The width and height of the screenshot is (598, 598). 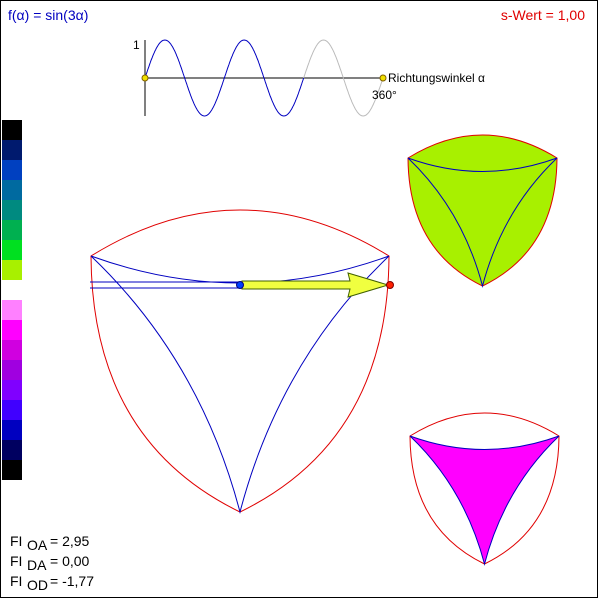 What do you see at coordinates (70, 561) in the screenshot?
I see `readout-value: = 0,00` at bounding box center [70, 561].